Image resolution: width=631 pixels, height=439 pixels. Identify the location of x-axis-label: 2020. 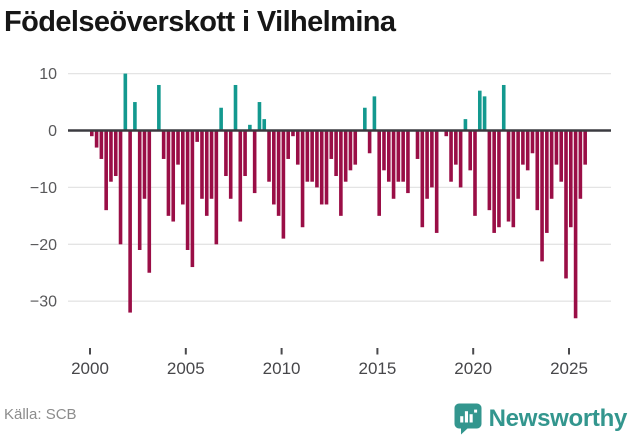
(473, 368).